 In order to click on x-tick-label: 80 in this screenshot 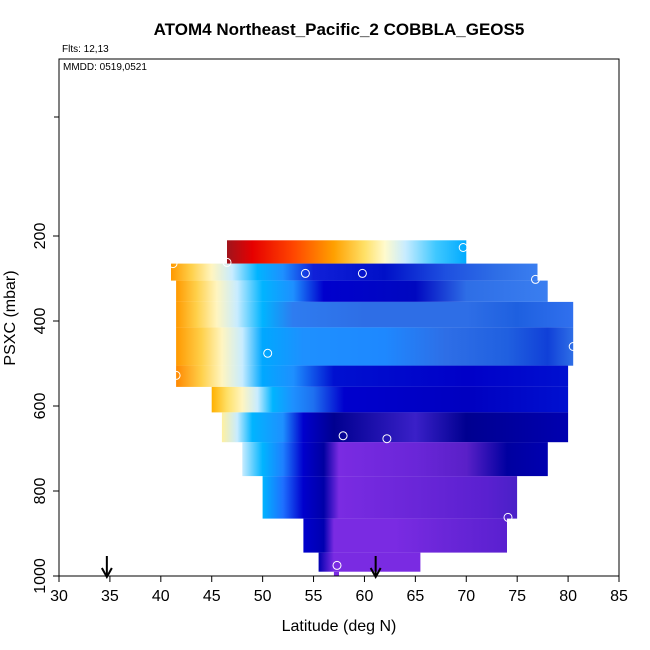, I will do `click(568, 596)`.